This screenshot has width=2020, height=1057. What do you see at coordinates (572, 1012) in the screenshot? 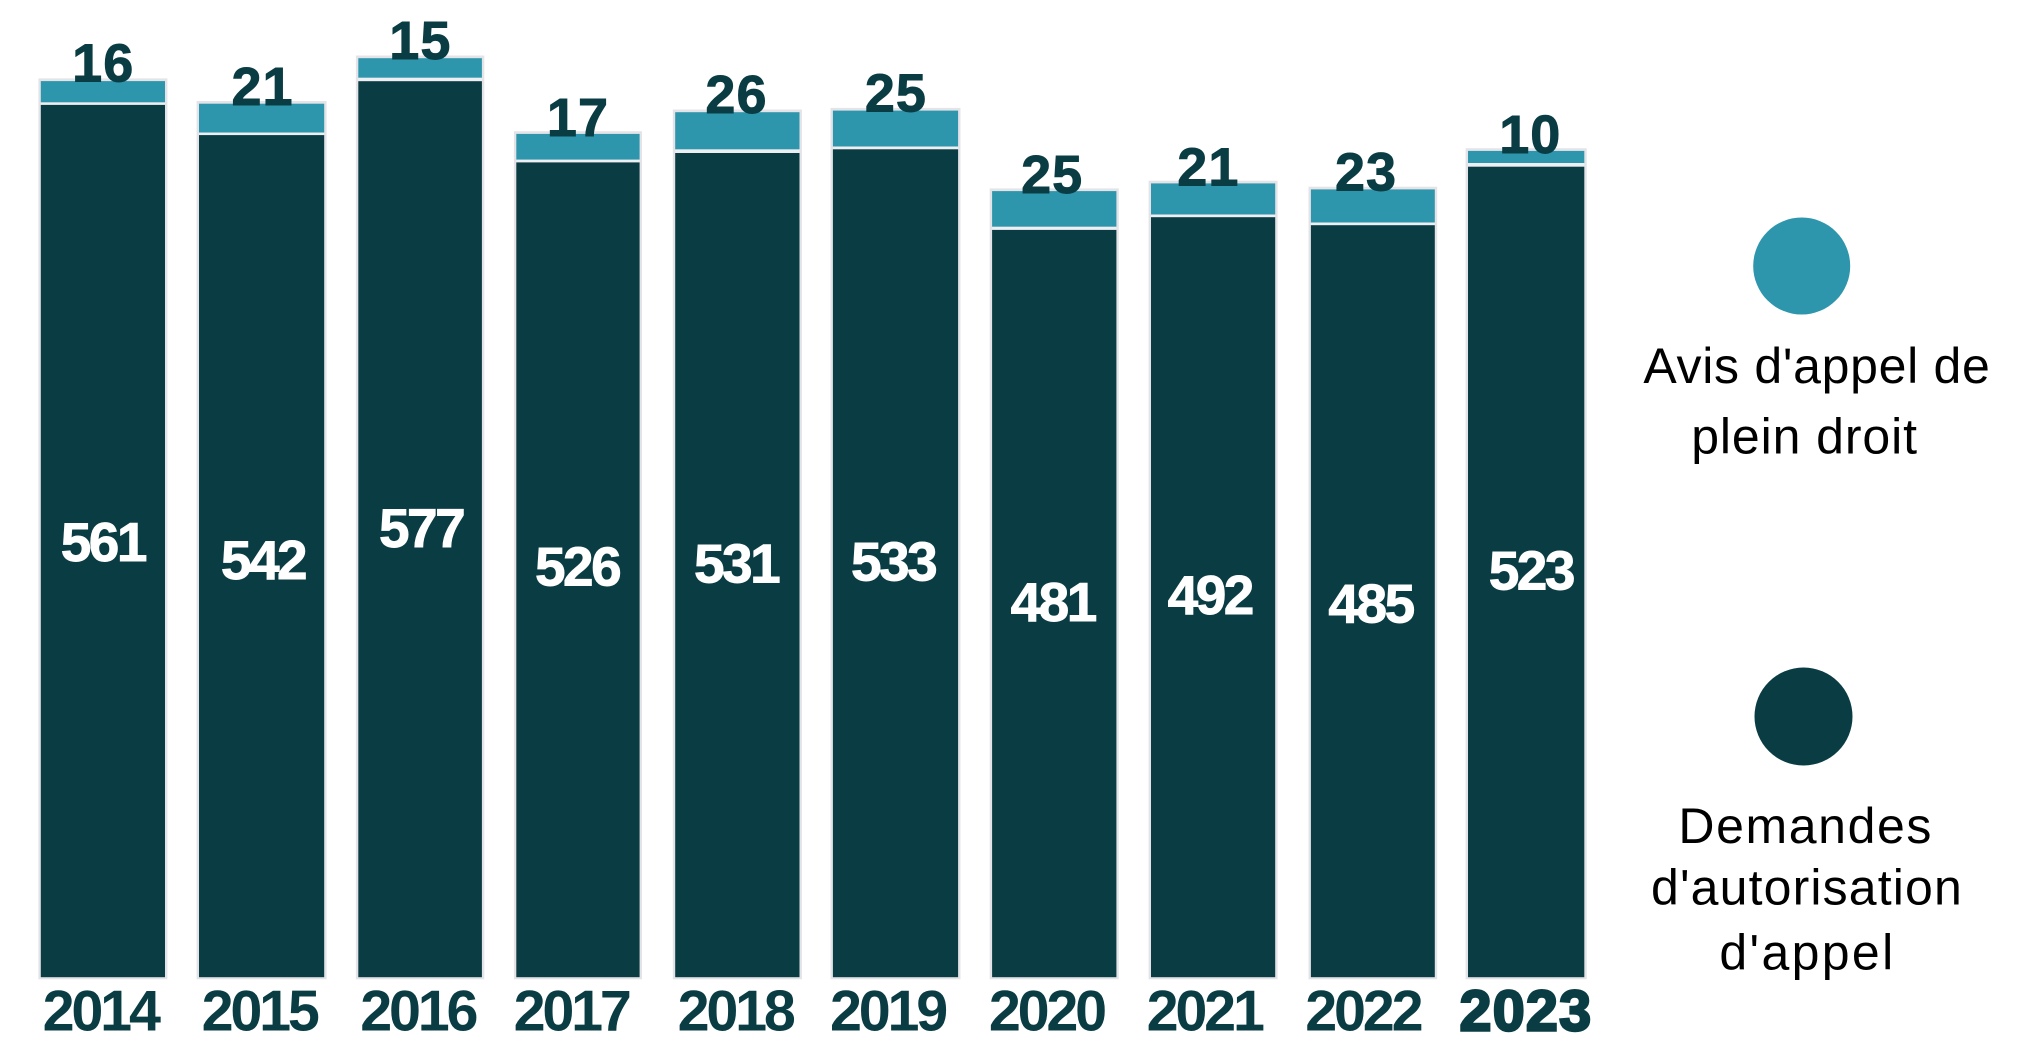
I see `svg-text: 2017` at bounding box center [572, 1012].